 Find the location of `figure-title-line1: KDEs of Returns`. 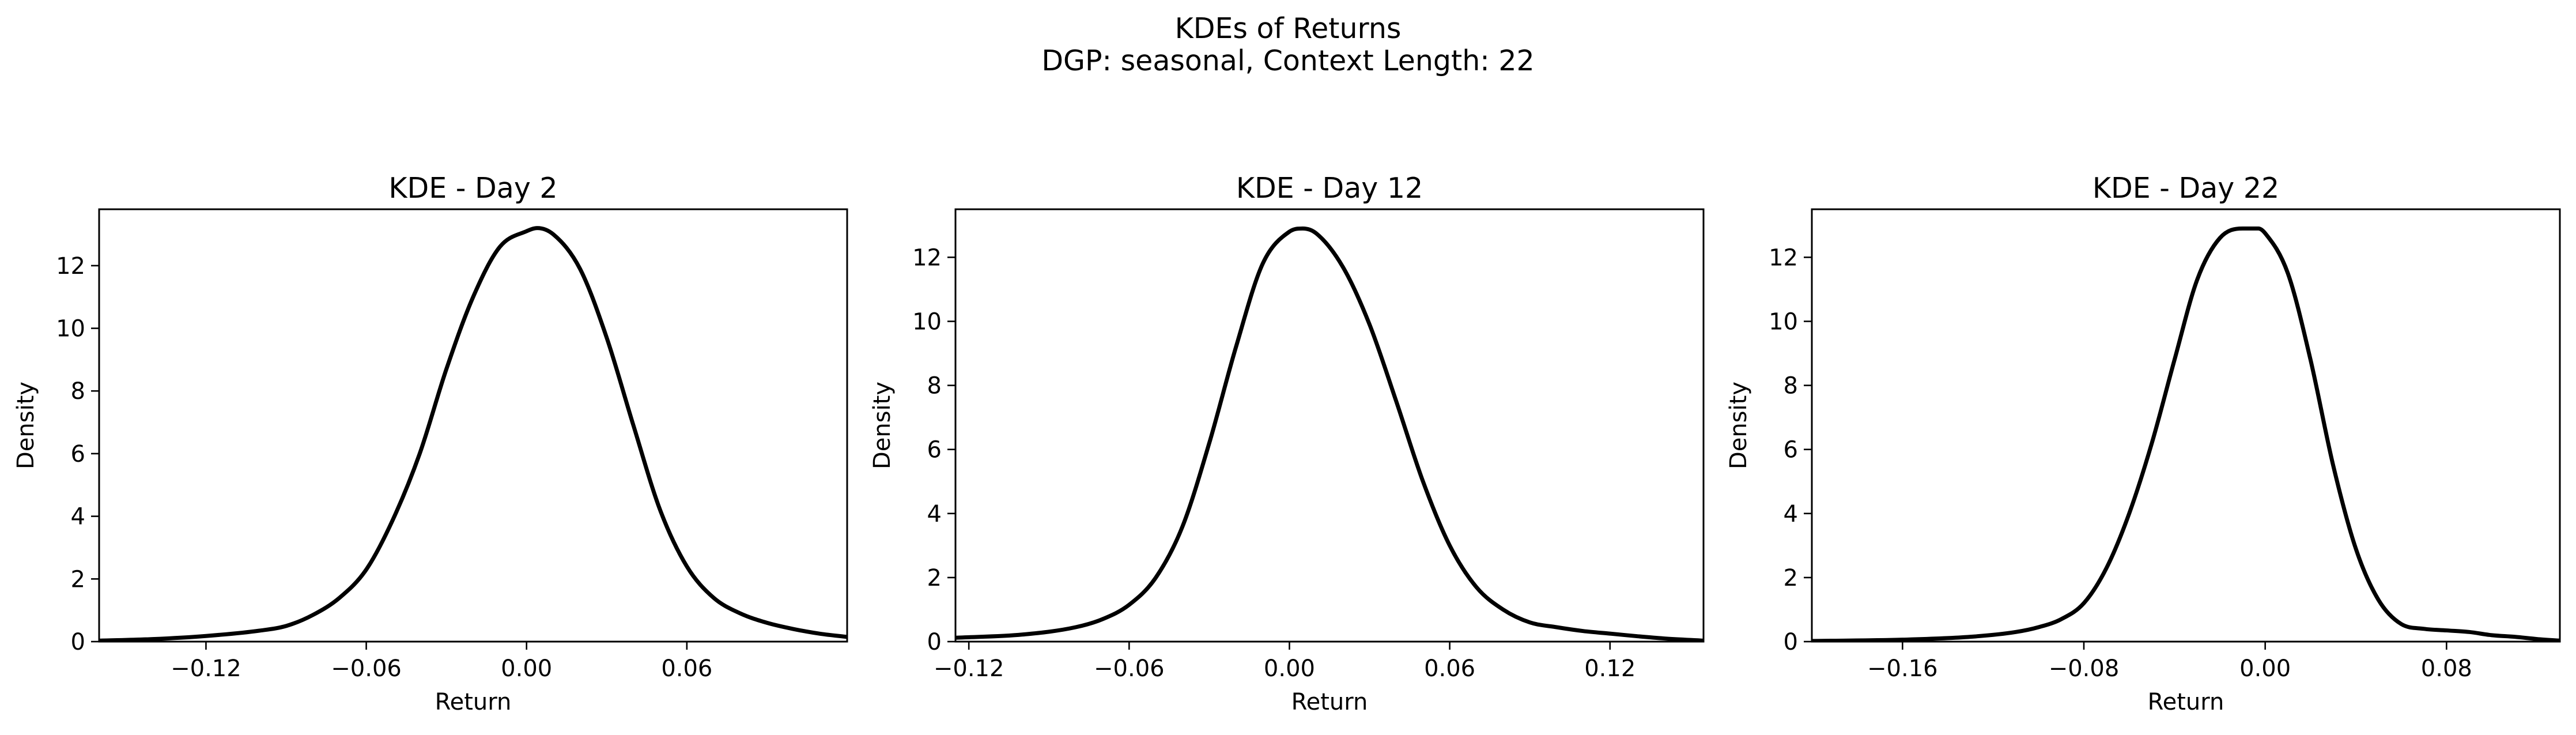

figure-title-line1: KDEs of Returns is located at coordinates (1288, 28).